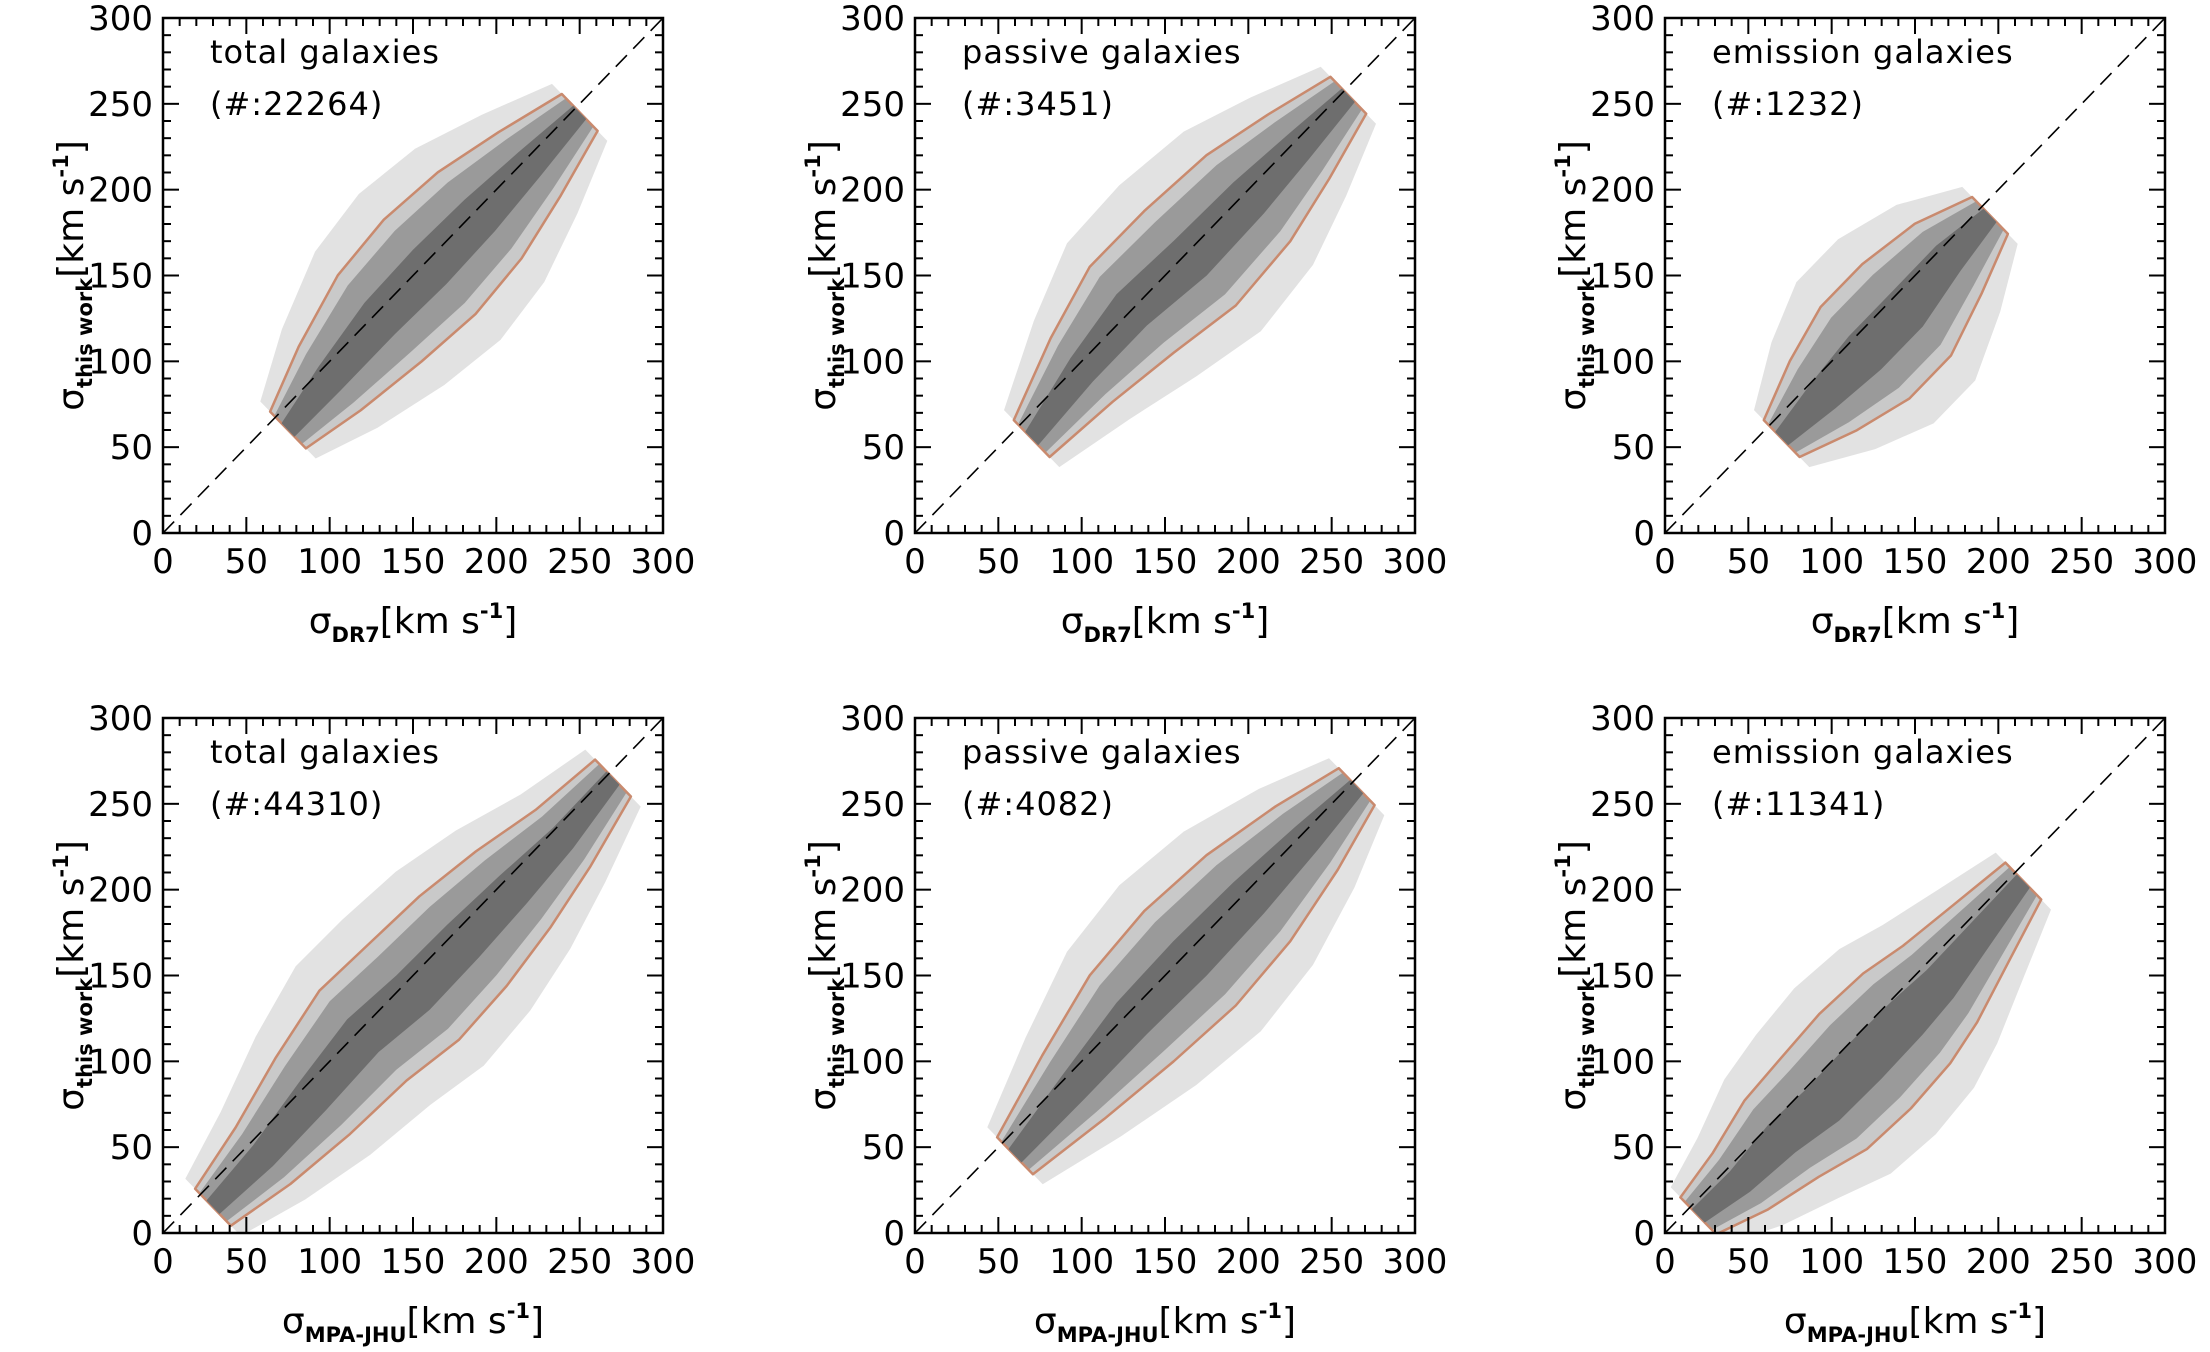 This screenshot has height=1352, width=2210. What do you see at coordinates (325, 52) in the screenshot?
I see `panel-title: total galaxies` at bounding box center [325, 52].